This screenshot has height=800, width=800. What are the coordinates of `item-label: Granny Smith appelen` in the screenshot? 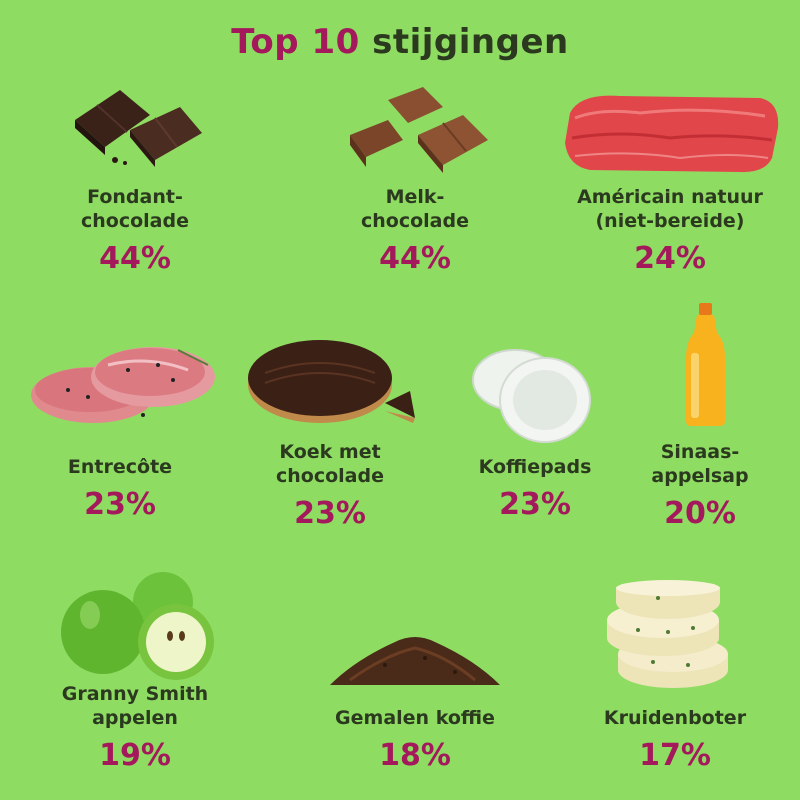 It's located at (135, 706).